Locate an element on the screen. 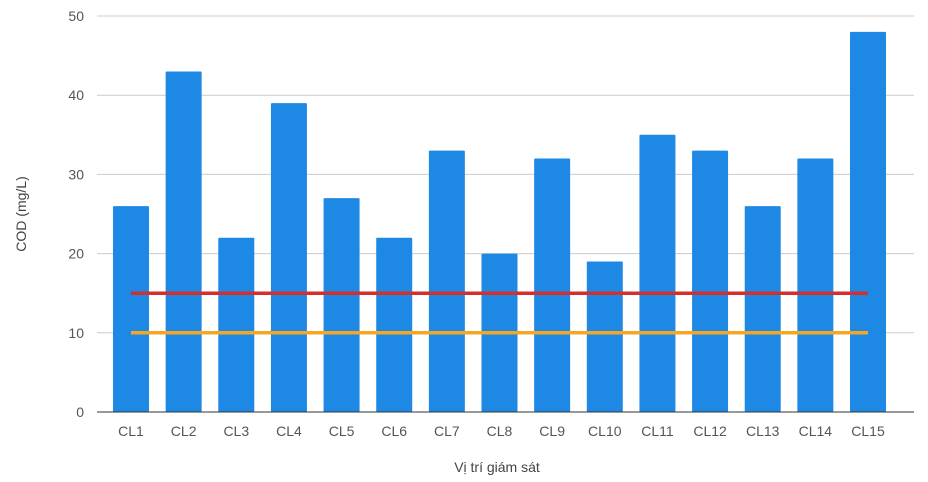  bar-cl13 is located at coordinates (762, 309).